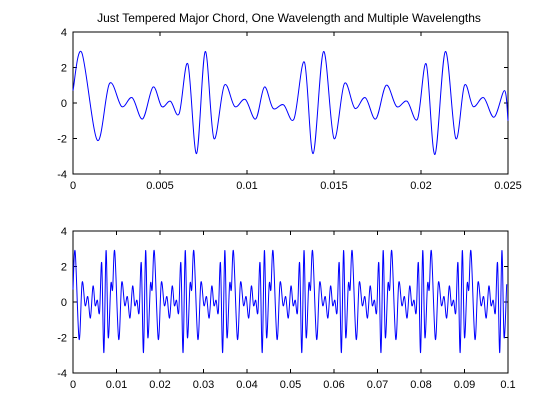  Describe the element at coordinates (246, 385) in the screenshot. I see `x-tick-label: 0.04` at that location.